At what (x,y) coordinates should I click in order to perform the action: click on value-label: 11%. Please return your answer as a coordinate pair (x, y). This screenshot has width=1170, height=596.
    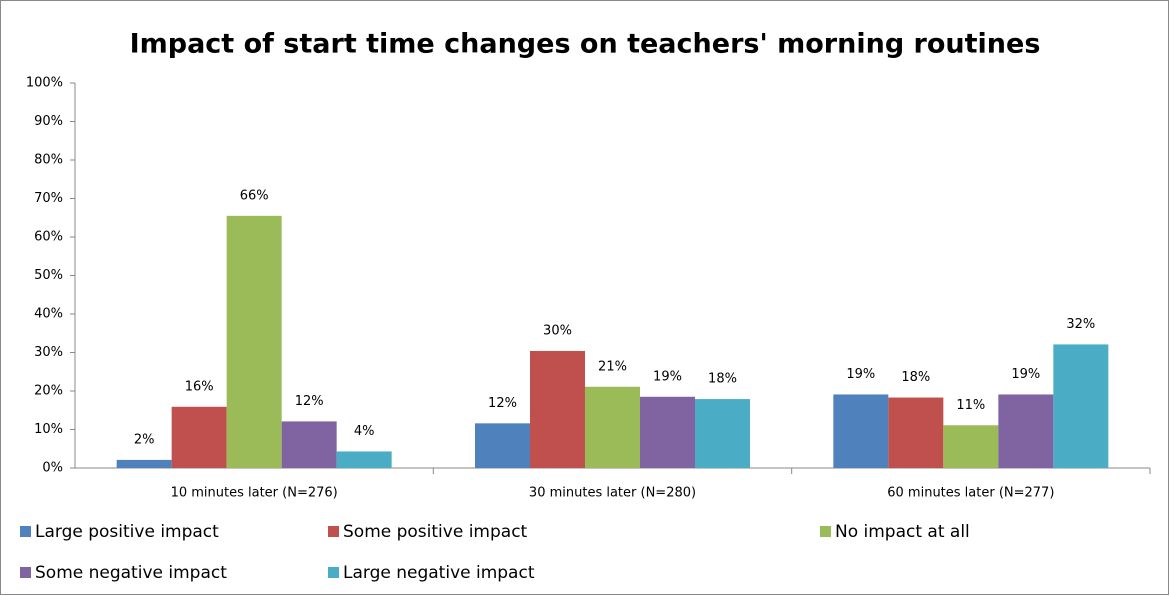
    Looking at the image, I should click on (970, 405).